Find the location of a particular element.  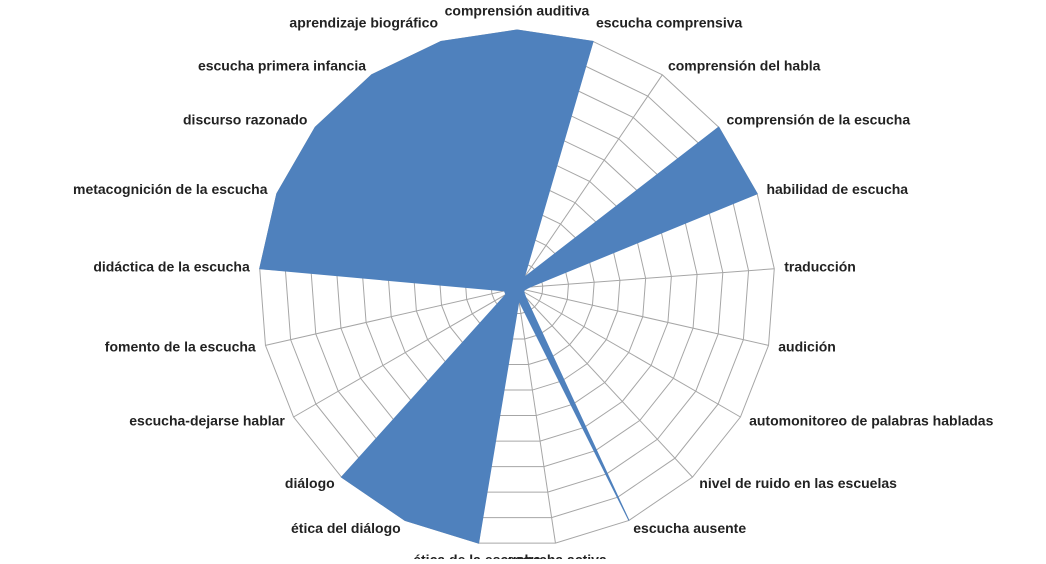

category-label: diálogo is located at coordinates (310, 483).